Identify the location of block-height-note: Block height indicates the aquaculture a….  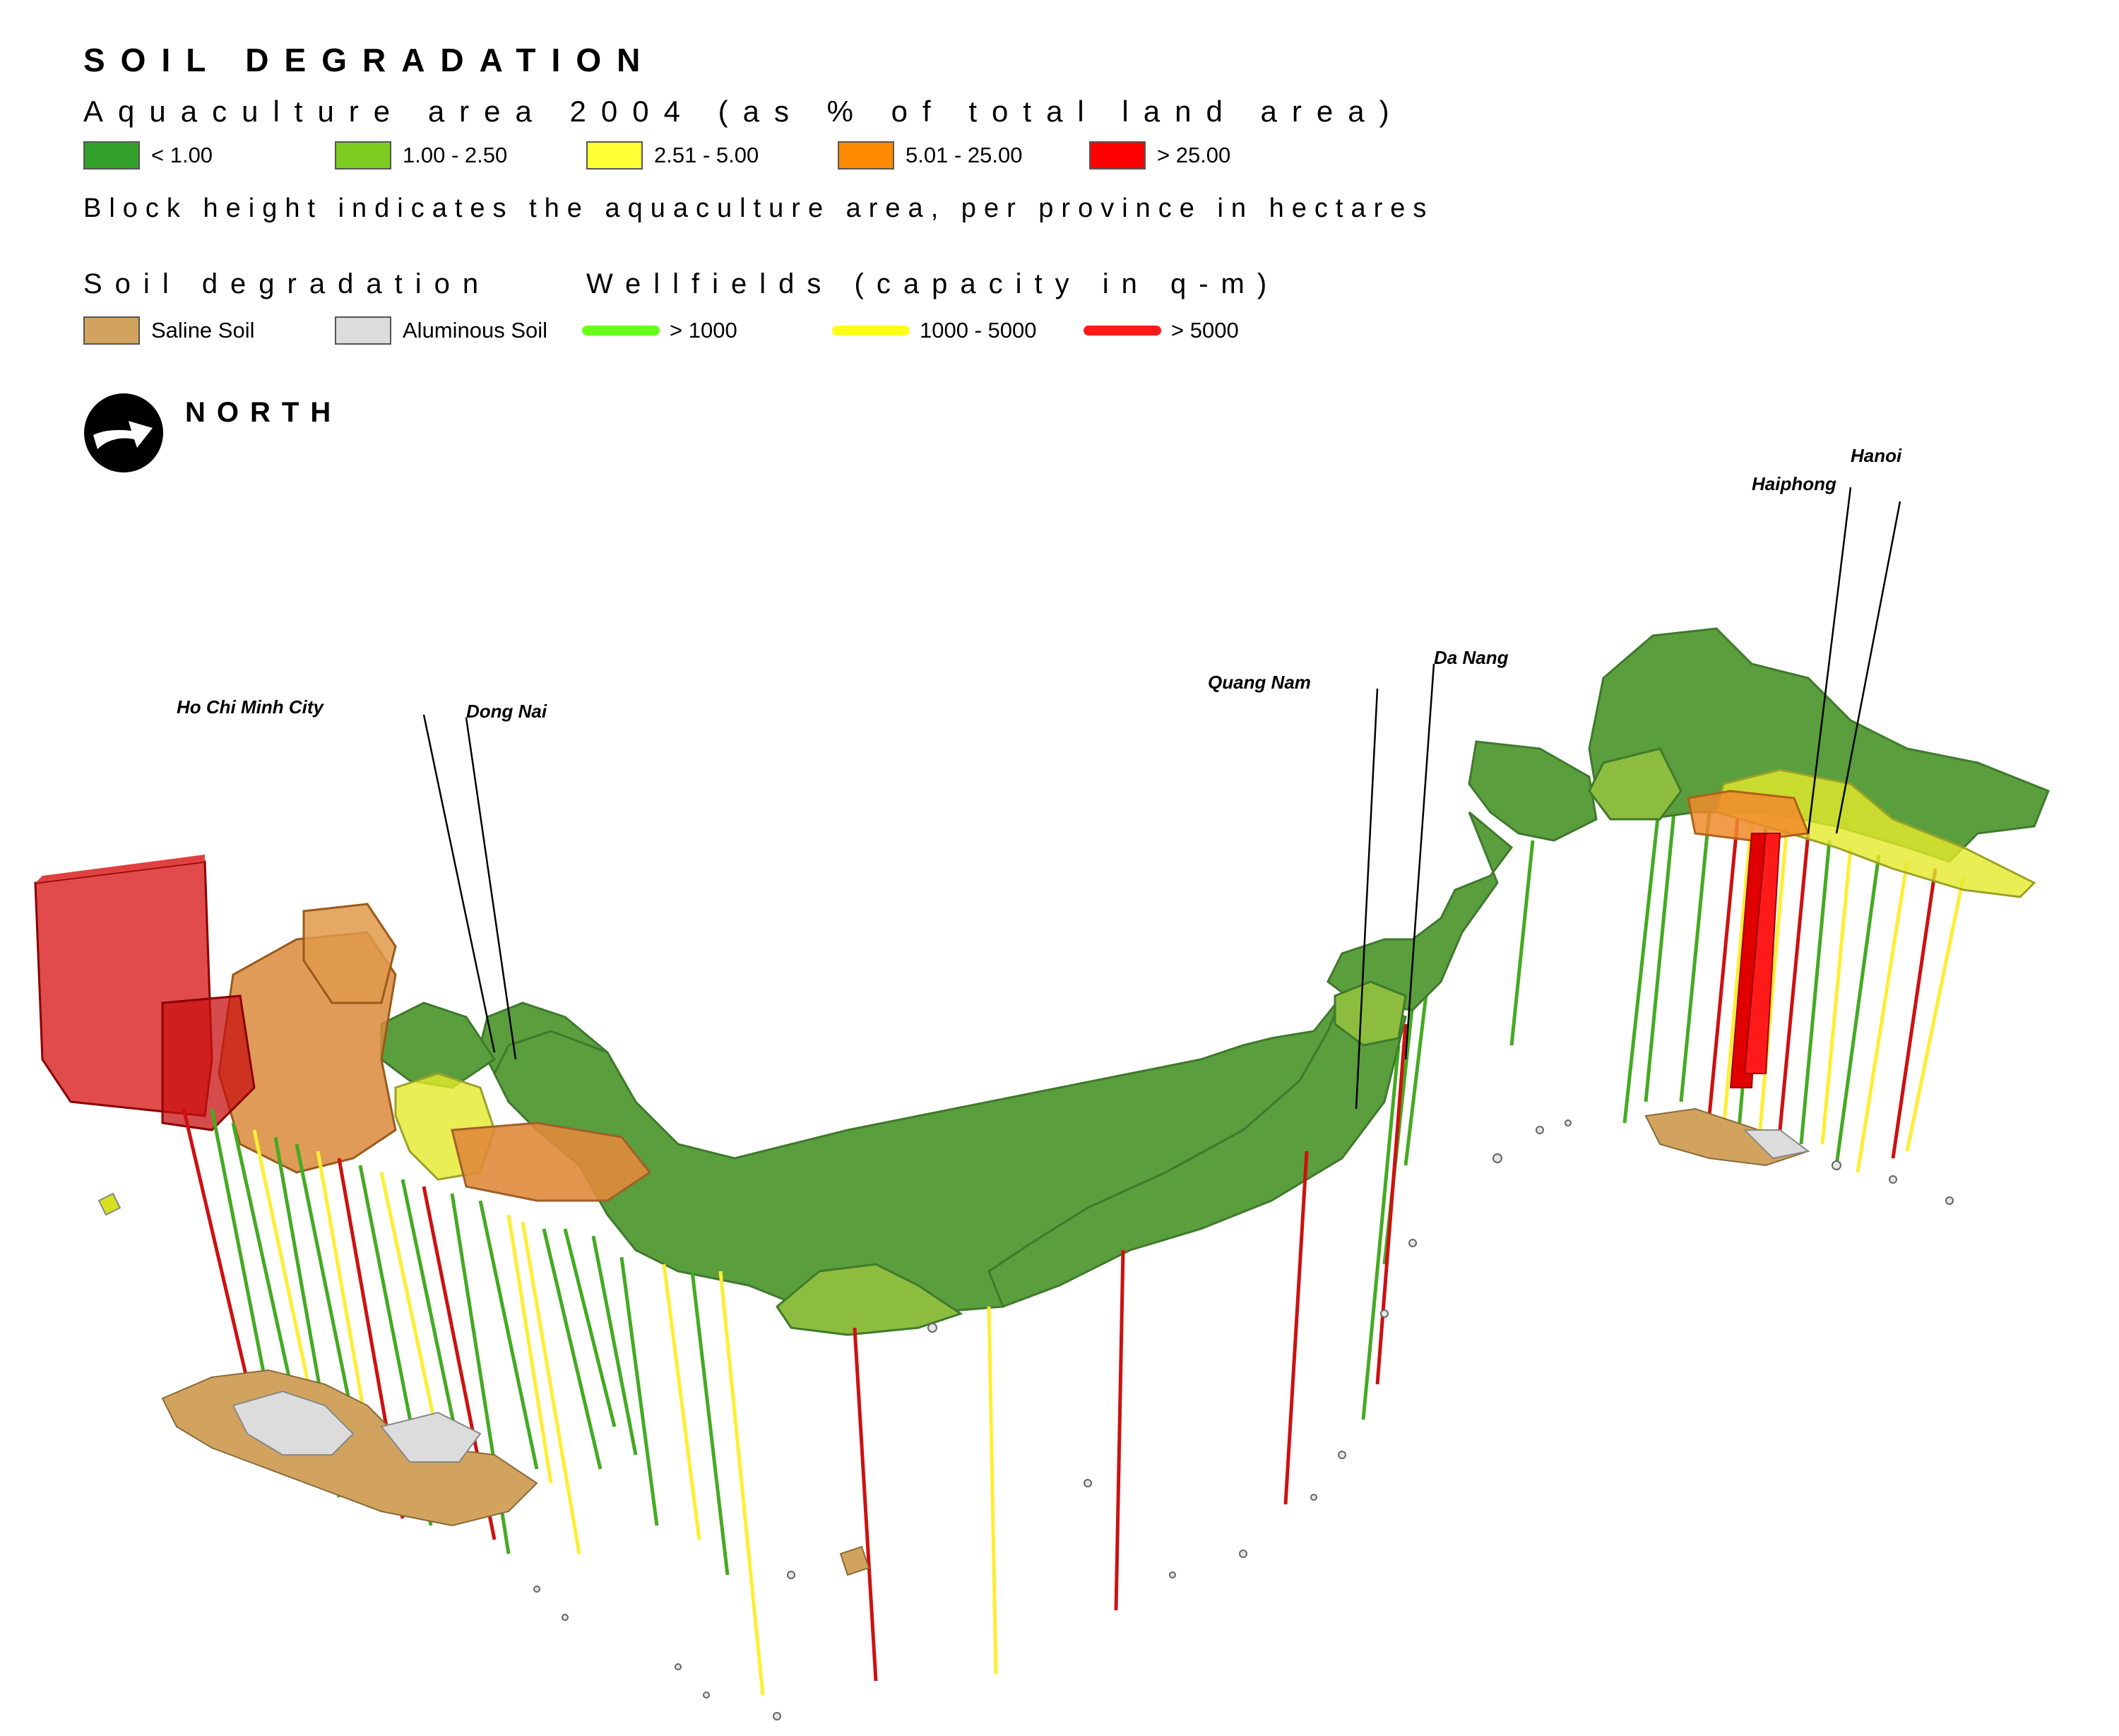
(759, 208).